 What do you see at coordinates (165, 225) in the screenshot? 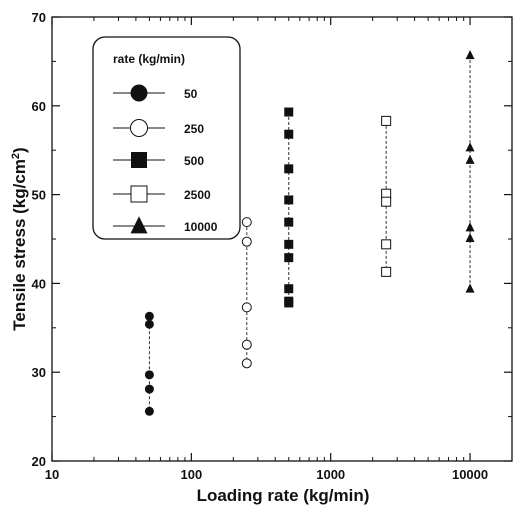
I see `legend-entry: 10000` at bounding box center [165, 225].